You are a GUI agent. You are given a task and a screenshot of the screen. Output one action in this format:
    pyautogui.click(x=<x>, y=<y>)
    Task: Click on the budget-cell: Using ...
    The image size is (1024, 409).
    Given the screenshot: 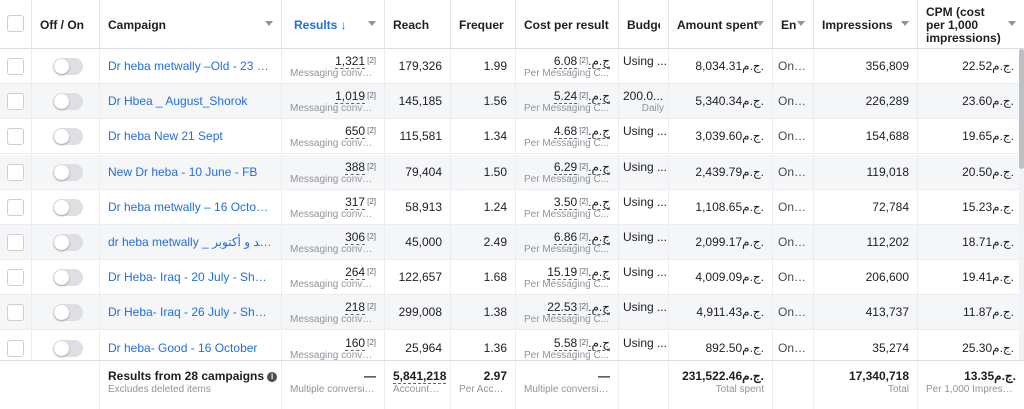 What is the action you would take?
    pyautogui.click(x=644, y=207)
    